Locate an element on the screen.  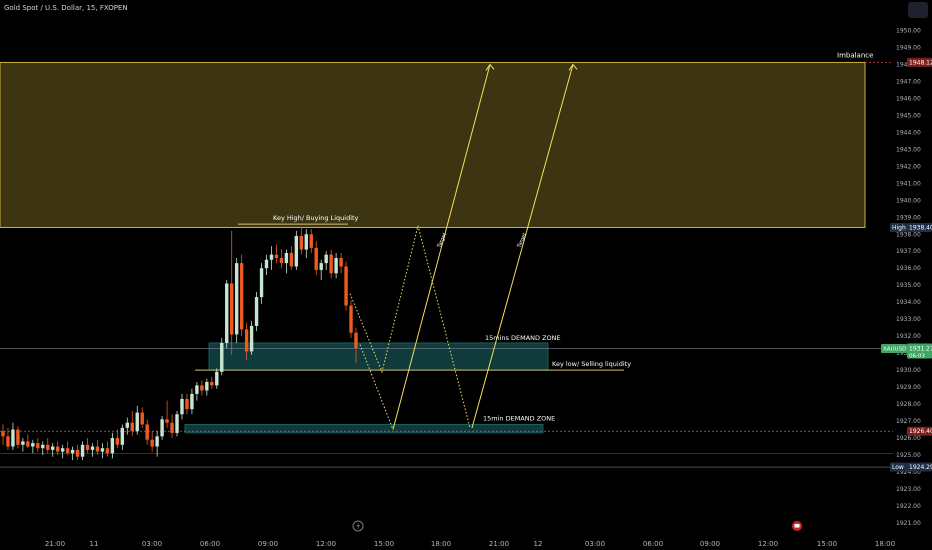
high-price-badge-bg is located at coordinates (919, 227).